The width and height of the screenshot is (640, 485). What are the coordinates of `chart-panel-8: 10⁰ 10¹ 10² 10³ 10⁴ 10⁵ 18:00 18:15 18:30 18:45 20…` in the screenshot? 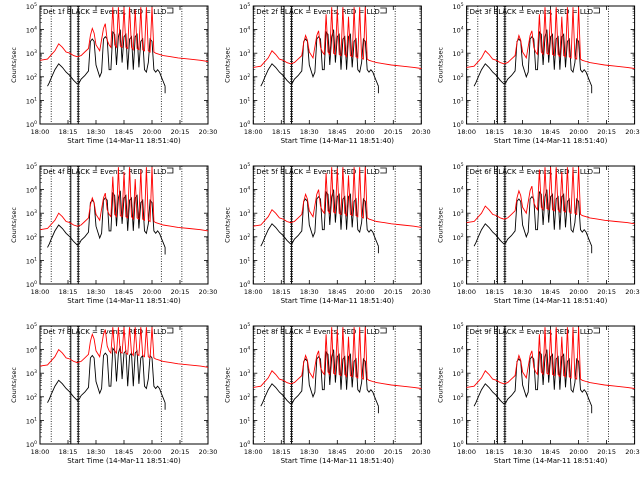 It's located at (326, 393).